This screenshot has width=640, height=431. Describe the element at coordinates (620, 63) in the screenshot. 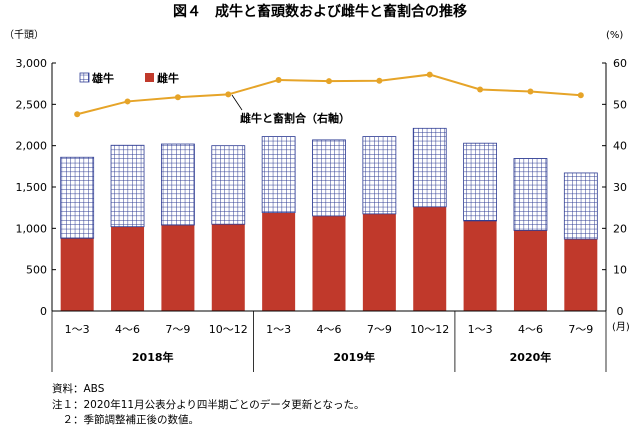

I see `right-tick-label: 60` at that location.